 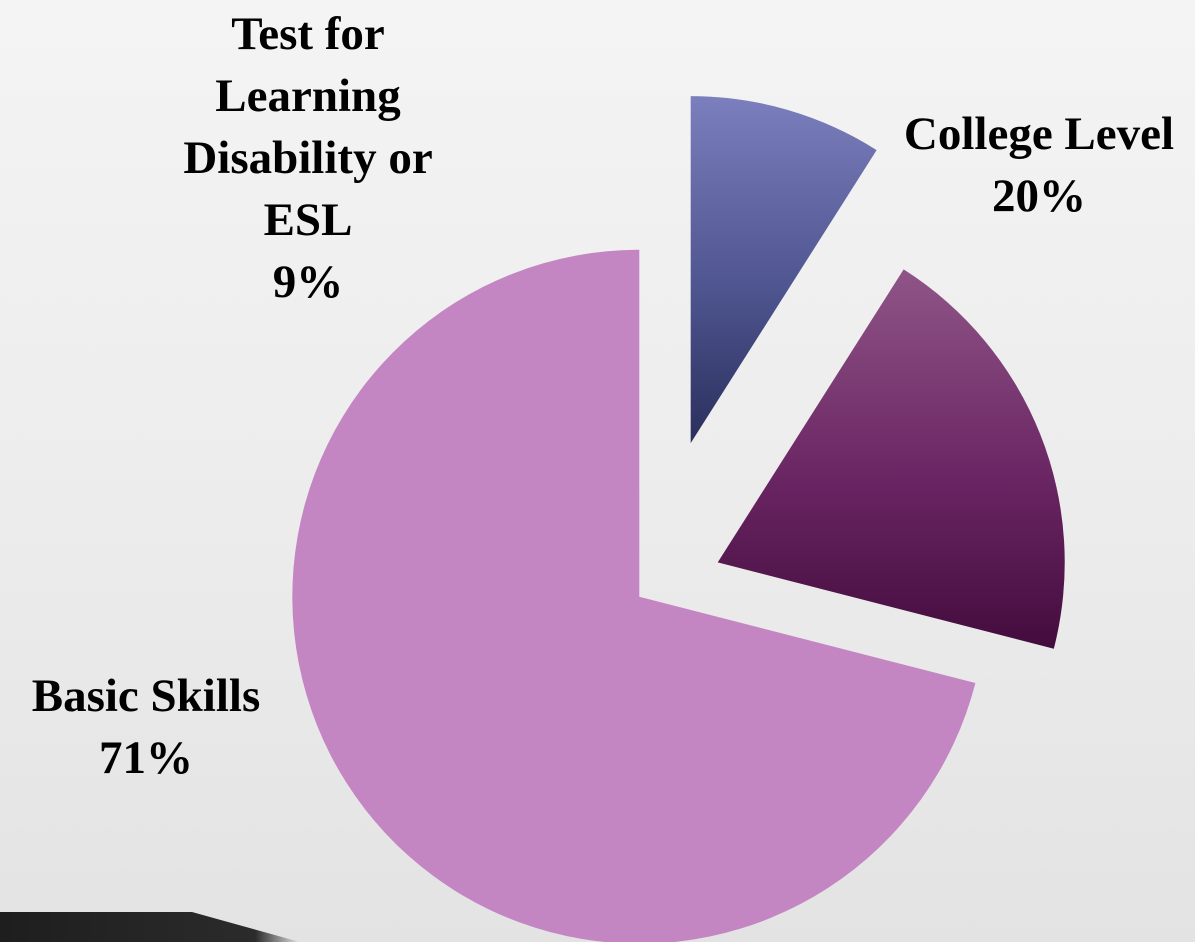 What do you see at coordinates (783, 270) in the screenshot?
I see `pie-slice-learning-disability-esl` at bounding box center [783, 270].